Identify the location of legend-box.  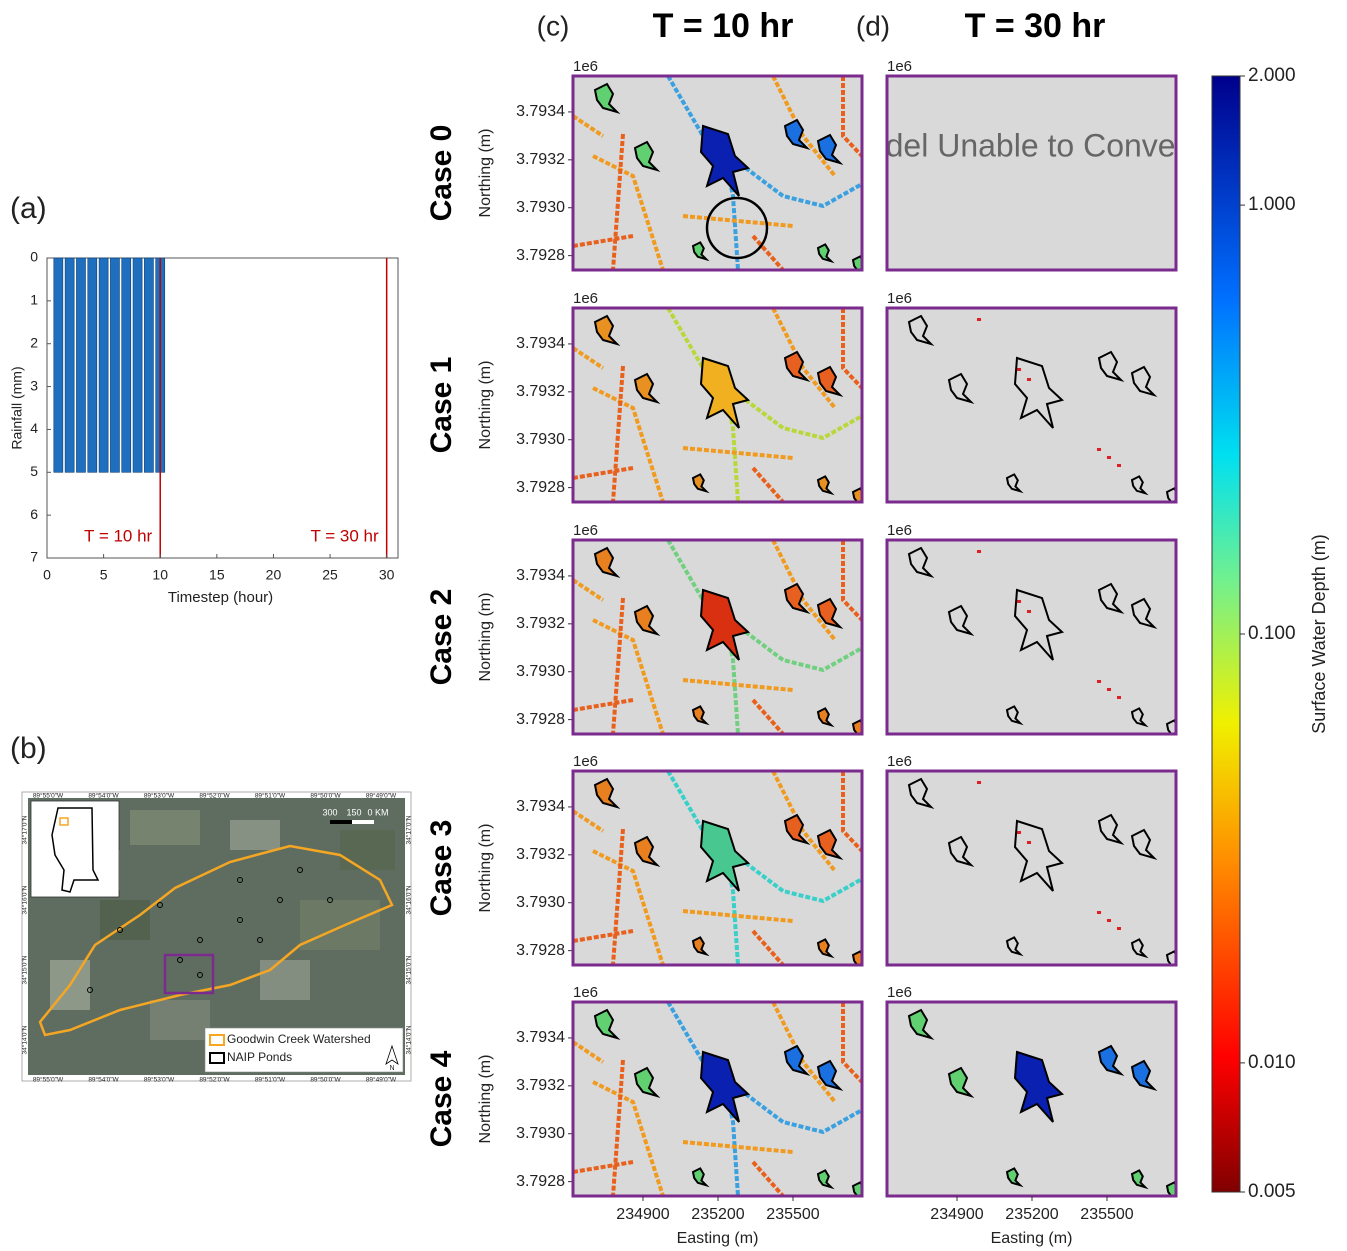
(304, 1050).